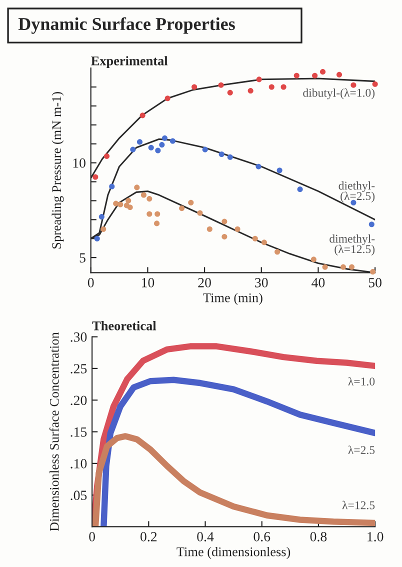  What do you see at coordinates (78, 337) in the screenshot?
I see `y-tick-label: .30` at bounding box center [78, 337].